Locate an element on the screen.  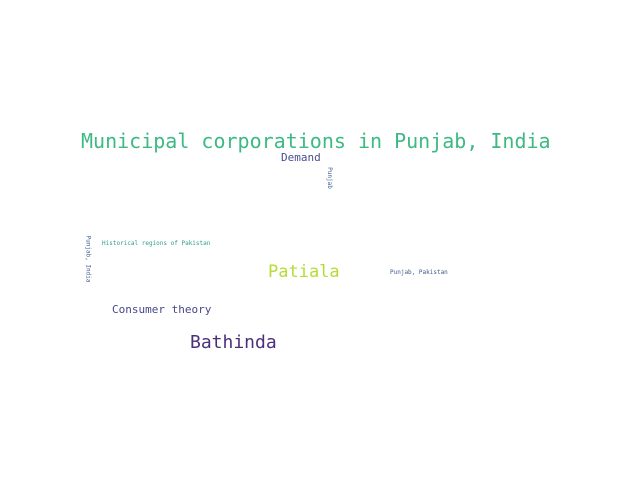
word-punjab: Punjab is located at coordinates (329, 178).